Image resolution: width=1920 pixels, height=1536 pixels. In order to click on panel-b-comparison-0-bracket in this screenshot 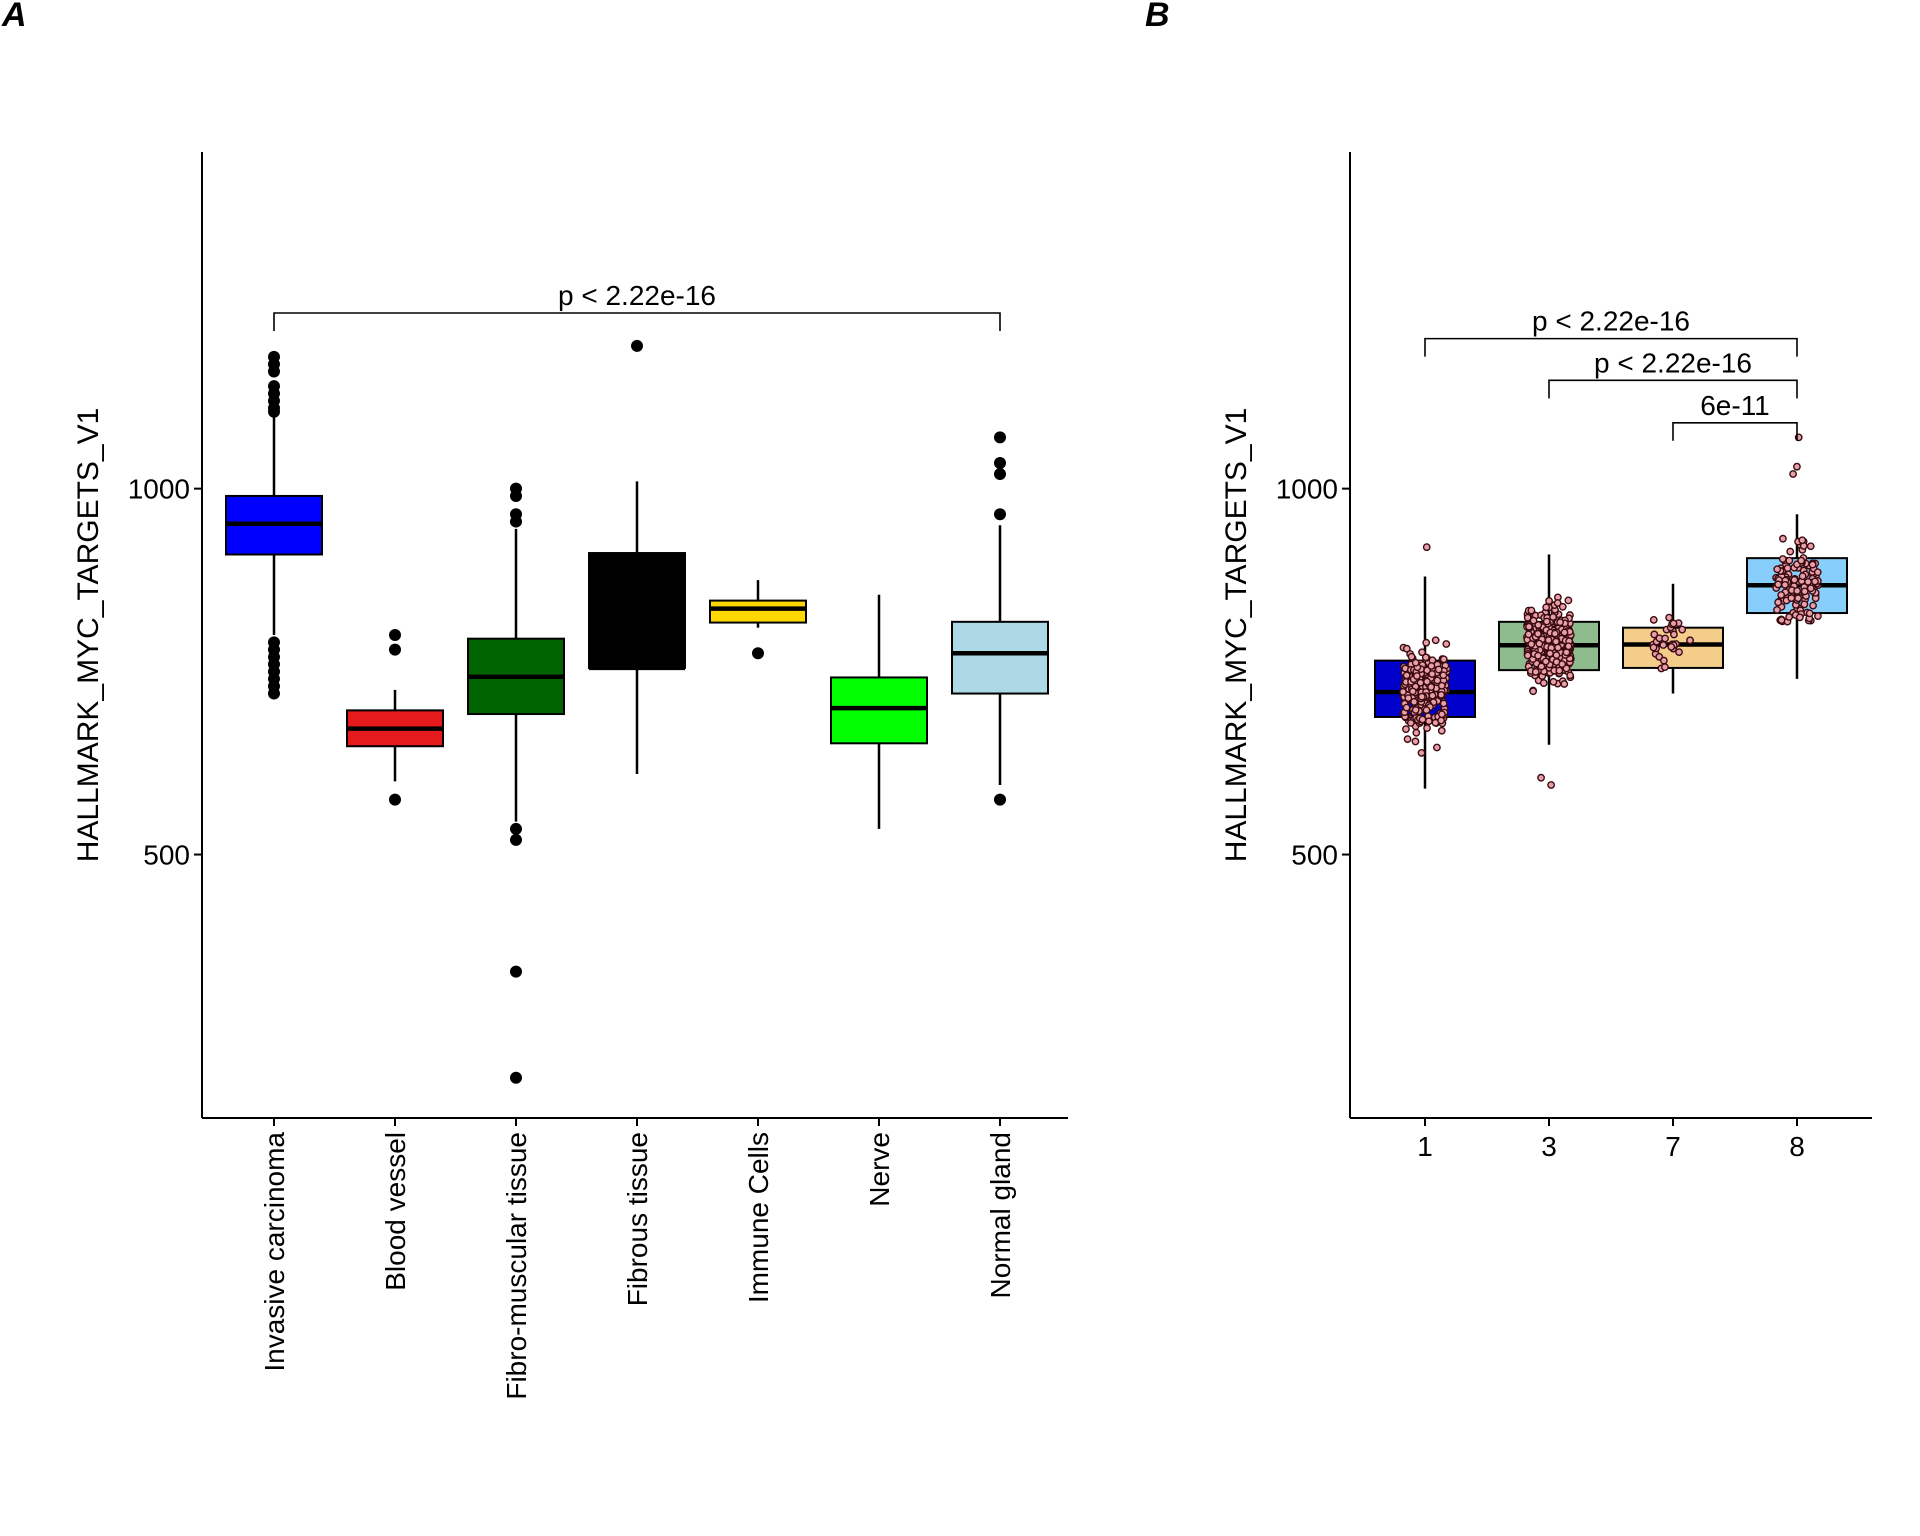, I will do `click(1611, 347)`.